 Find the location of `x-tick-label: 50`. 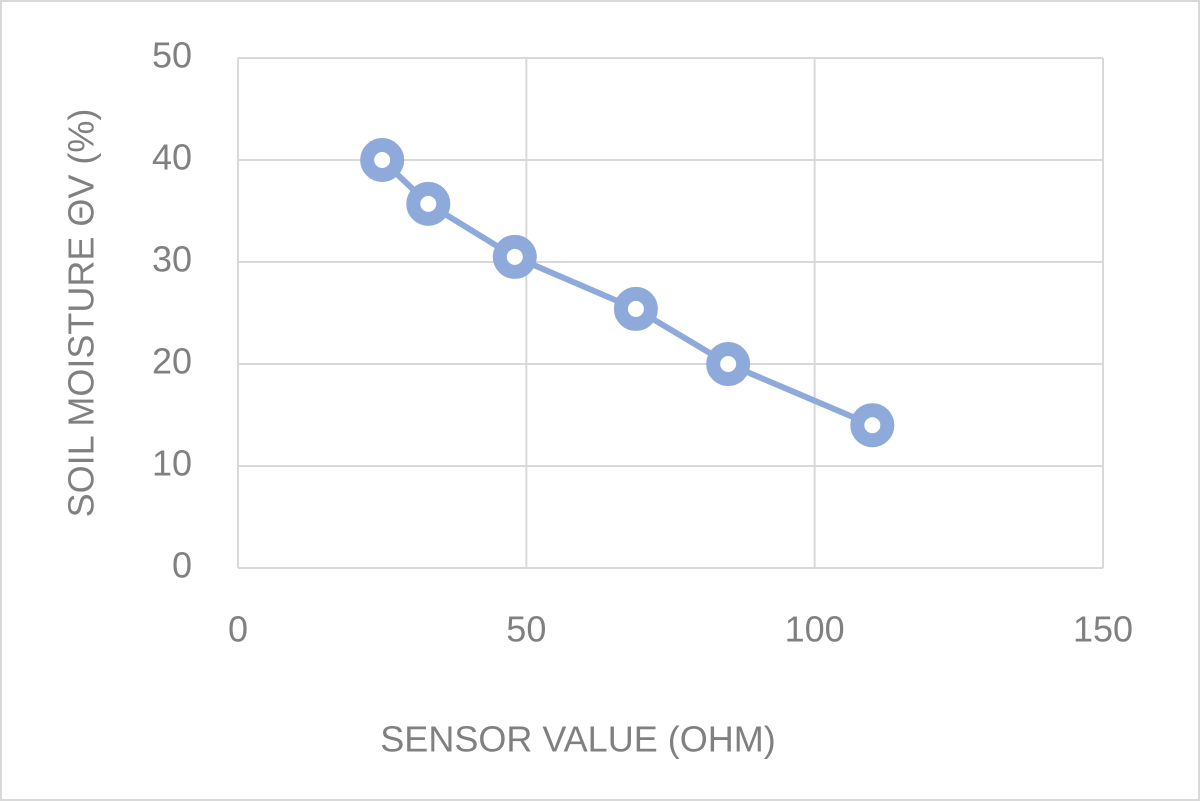

x-tick-label: 50 is located at coordinates (526, 629).